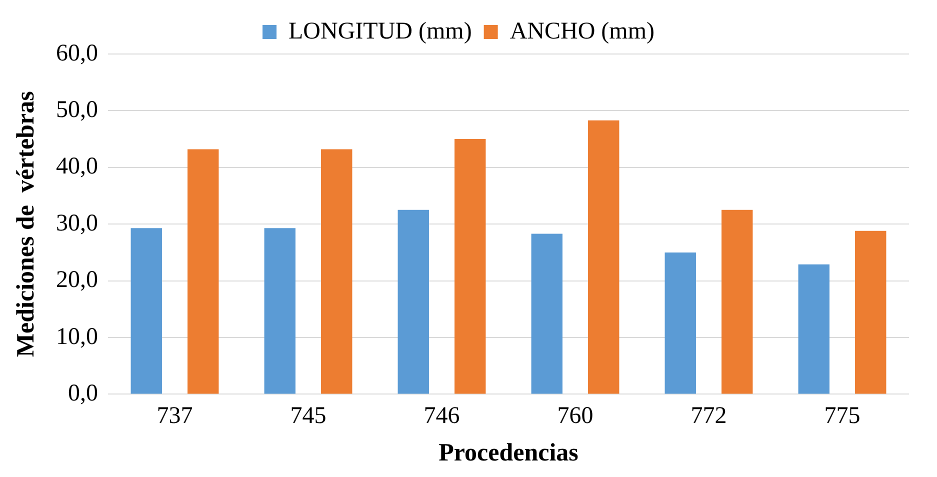 The width and height of the screenshot is (937, 477). Describe the element at coordinates (77, 109) in the screenshot. I see `y-tick-label: 50,0` at that location.